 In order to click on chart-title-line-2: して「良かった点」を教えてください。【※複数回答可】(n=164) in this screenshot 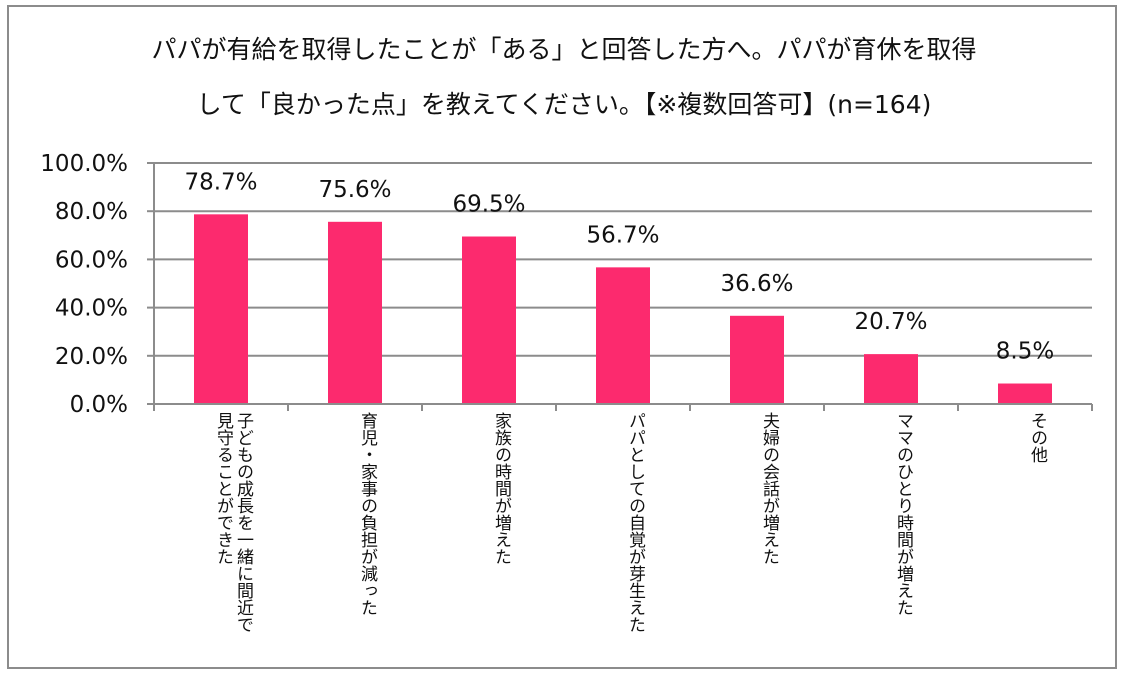, I will do `click(564, 104)`.